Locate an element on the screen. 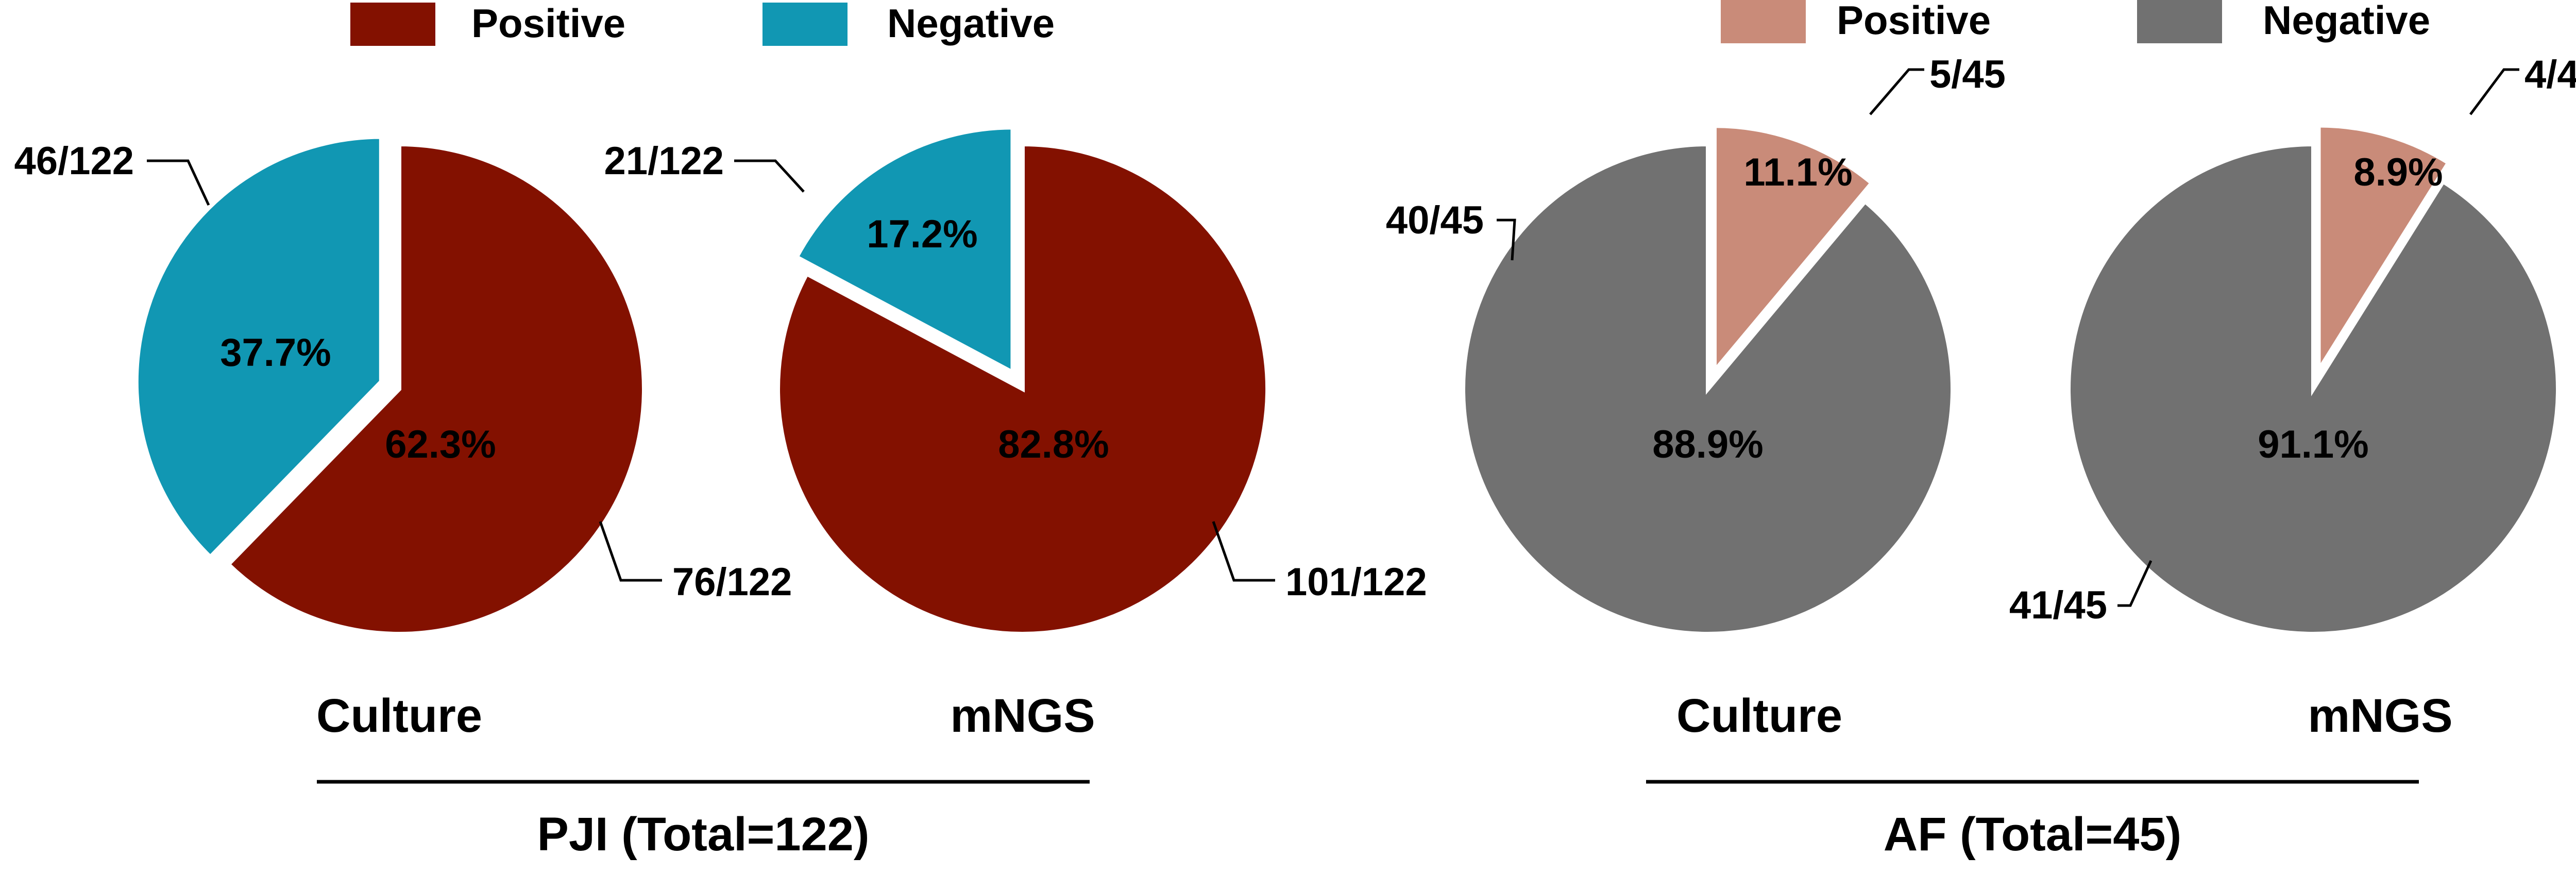 This screenshot has width=2576, height=873. leader-af-mngs-negative is located at coordinates (2135, 583).